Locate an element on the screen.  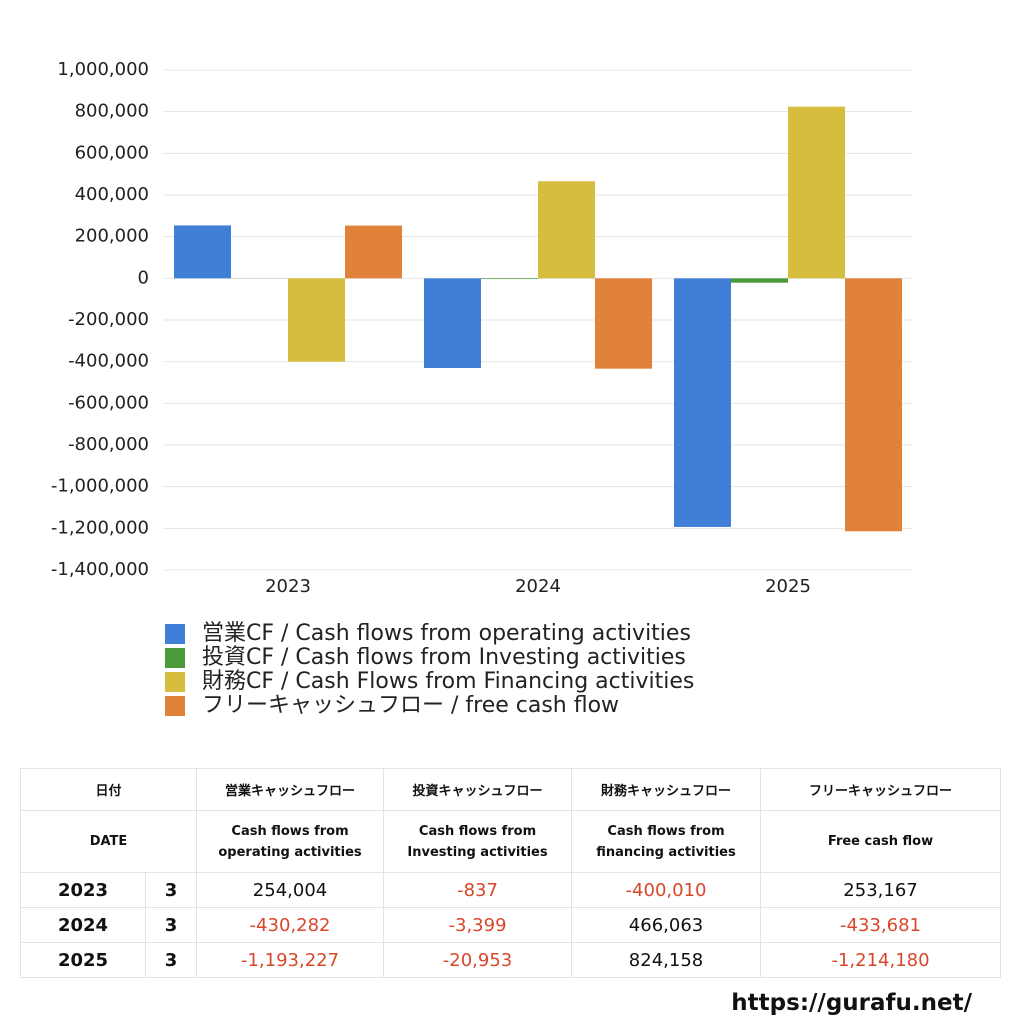
y-tick-label: -1,400,000 is located at coordinates (100, 569).